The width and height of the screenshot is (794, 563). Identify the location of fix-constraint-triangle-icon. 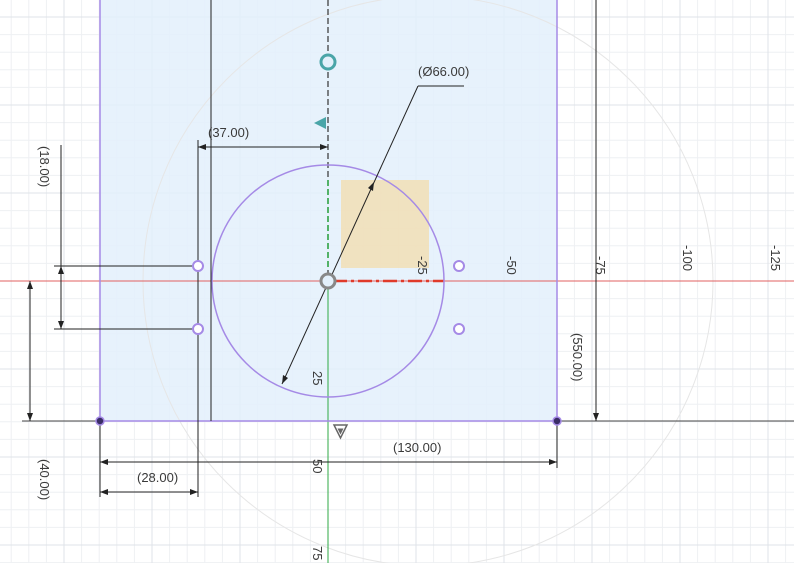
(340, 432).